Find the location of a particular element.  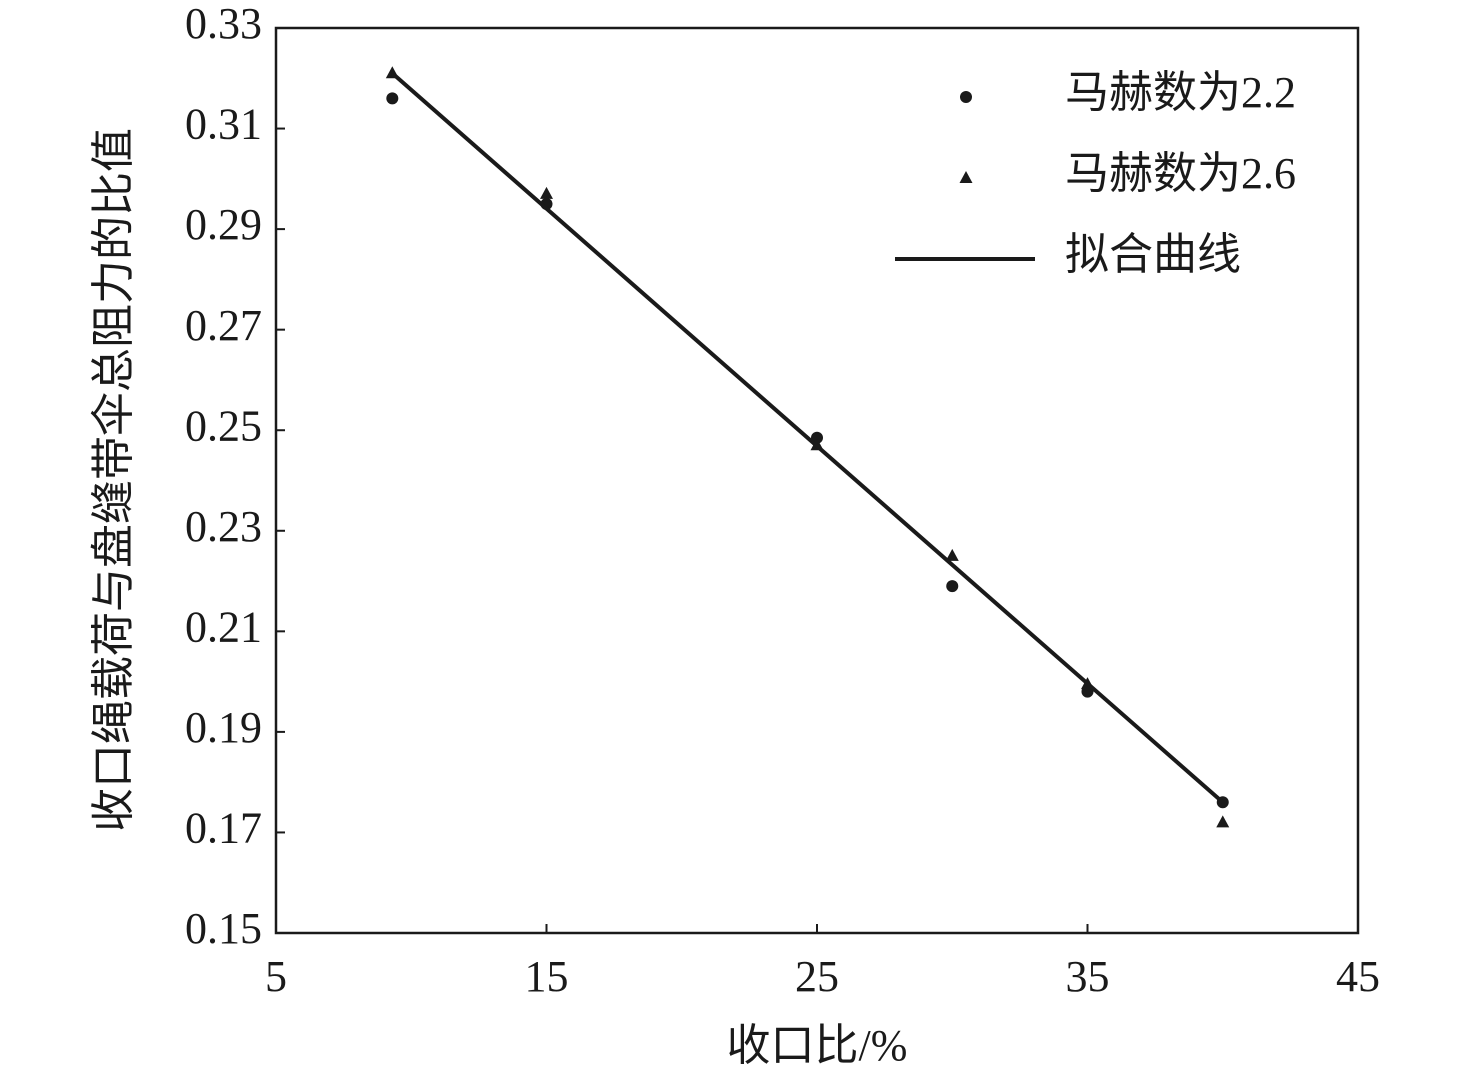

y-tick-label: 0.17 is located at coordinates (223, 828).